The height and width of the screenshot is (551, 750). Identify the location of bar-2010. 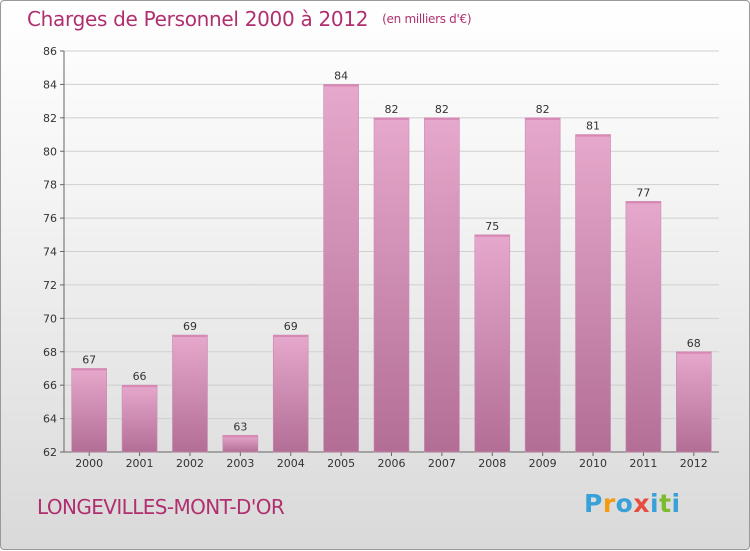
(593, 293).